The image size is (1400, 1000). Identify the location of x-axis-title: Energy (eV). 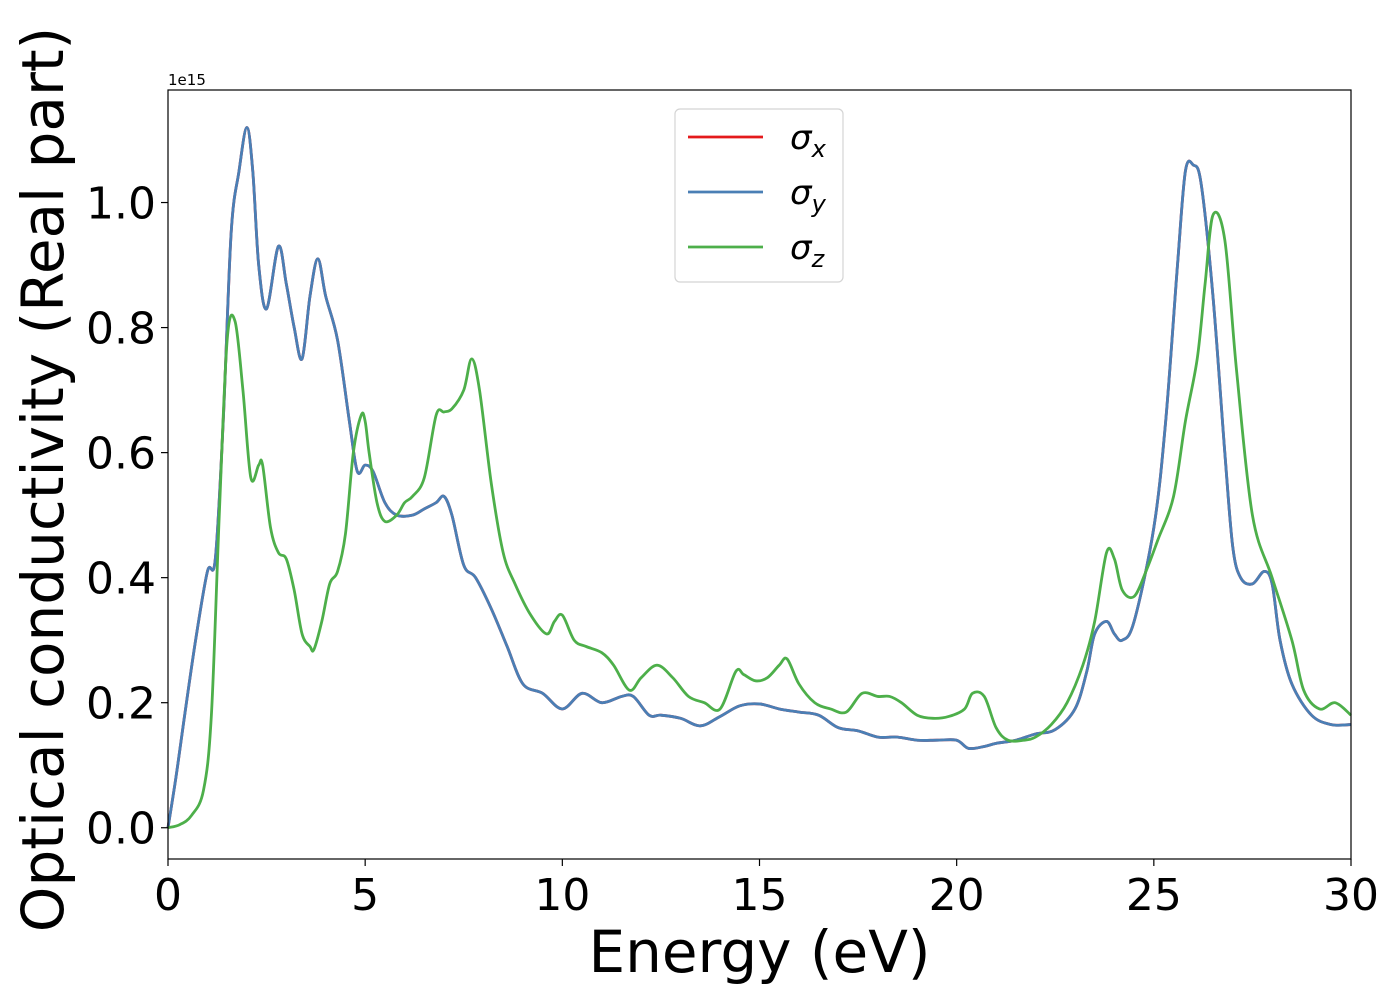
(759, 952).